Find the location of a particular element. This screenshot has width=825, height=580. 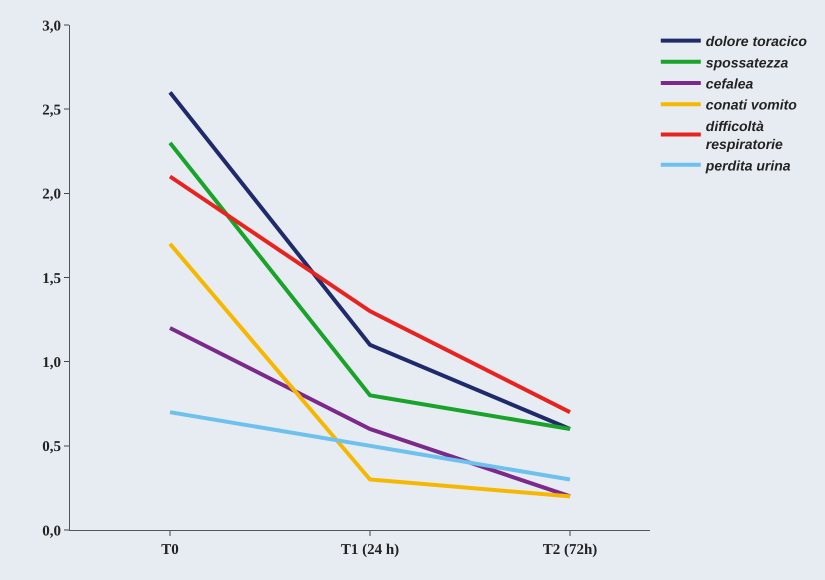

legend-label: spossatezza is located at coordinates (747, 62).